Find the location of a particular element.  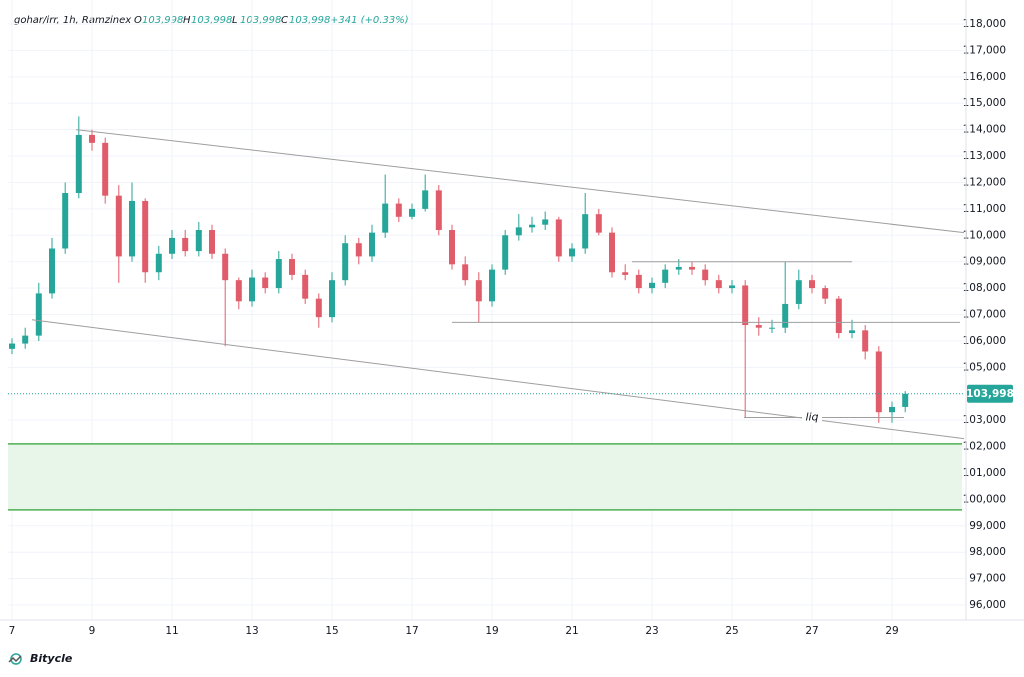

y-tick-label: 108,000 is located at coordinates (984, 288).